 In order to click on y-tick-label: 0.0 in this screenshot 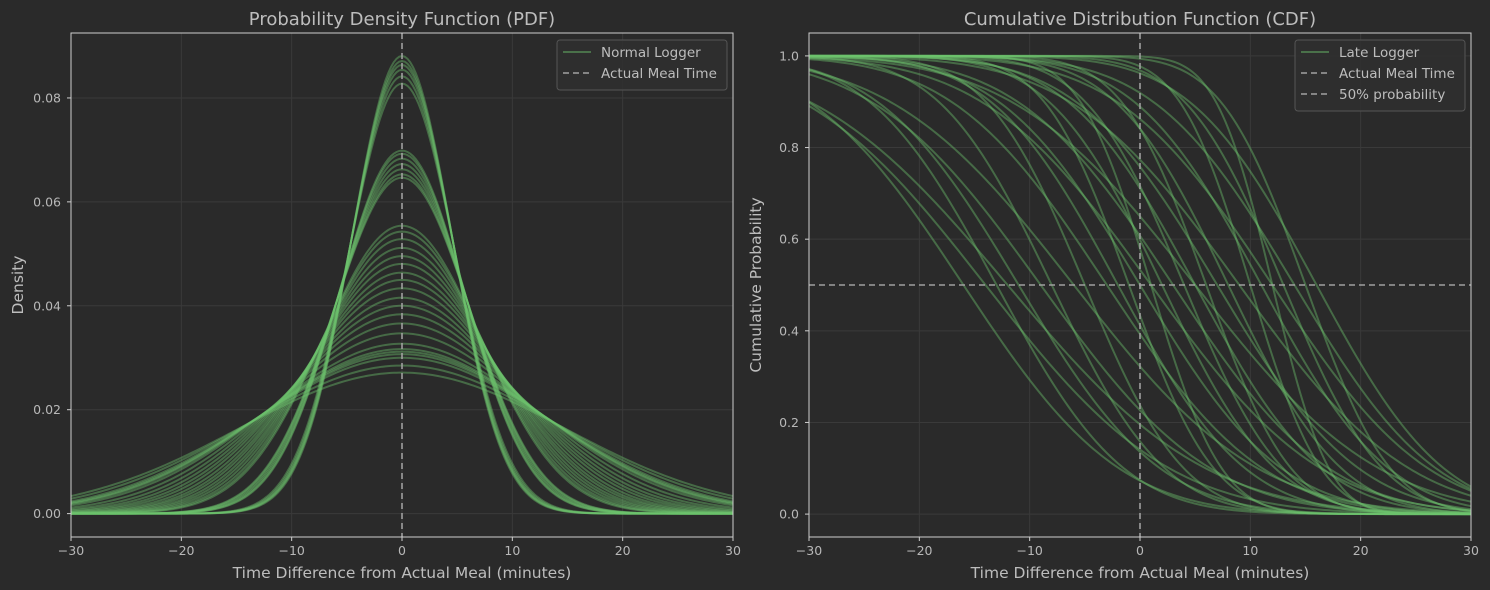, I will do `click(789, 514)`.